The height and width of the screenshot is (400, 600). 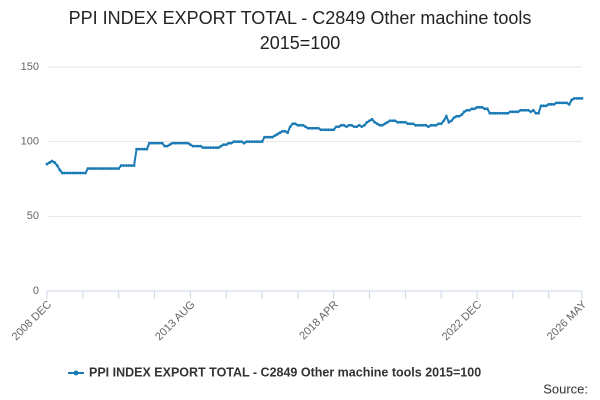 I want to click on source: Source:, so click(x=565, y=388).